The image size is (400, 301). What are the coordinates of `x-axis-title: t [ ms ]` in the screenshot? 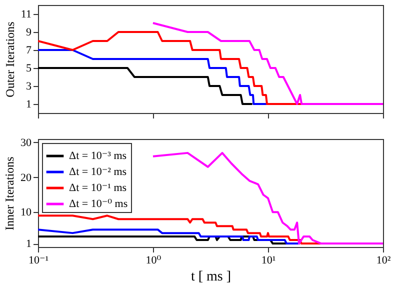 It's located at (211, 277).